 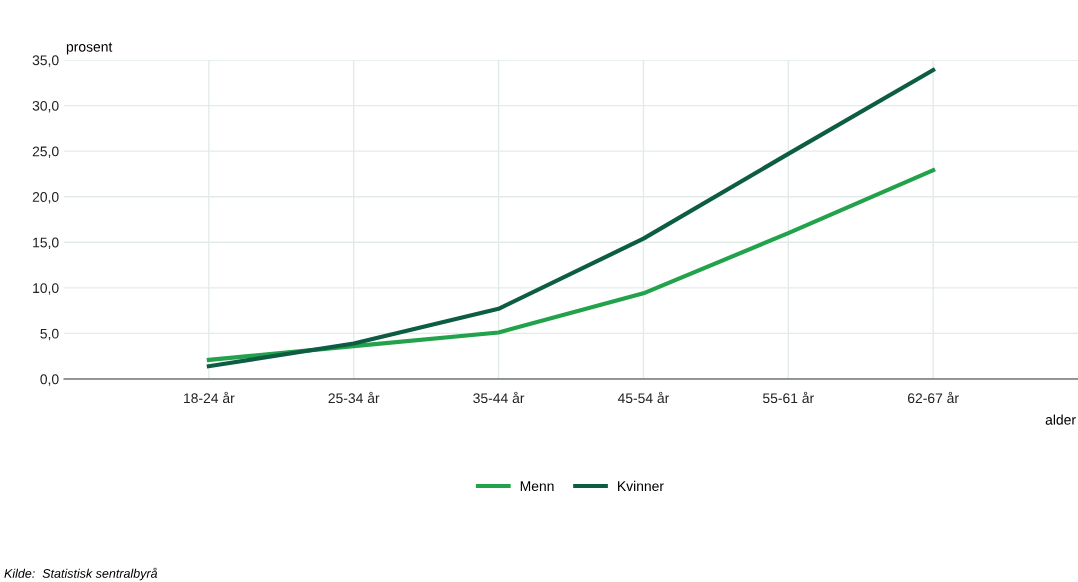 What do you see at coordinates (46, 243) in the screenshot?
I see `y-tick-label: 15,0` at bounding box center [46, 243].